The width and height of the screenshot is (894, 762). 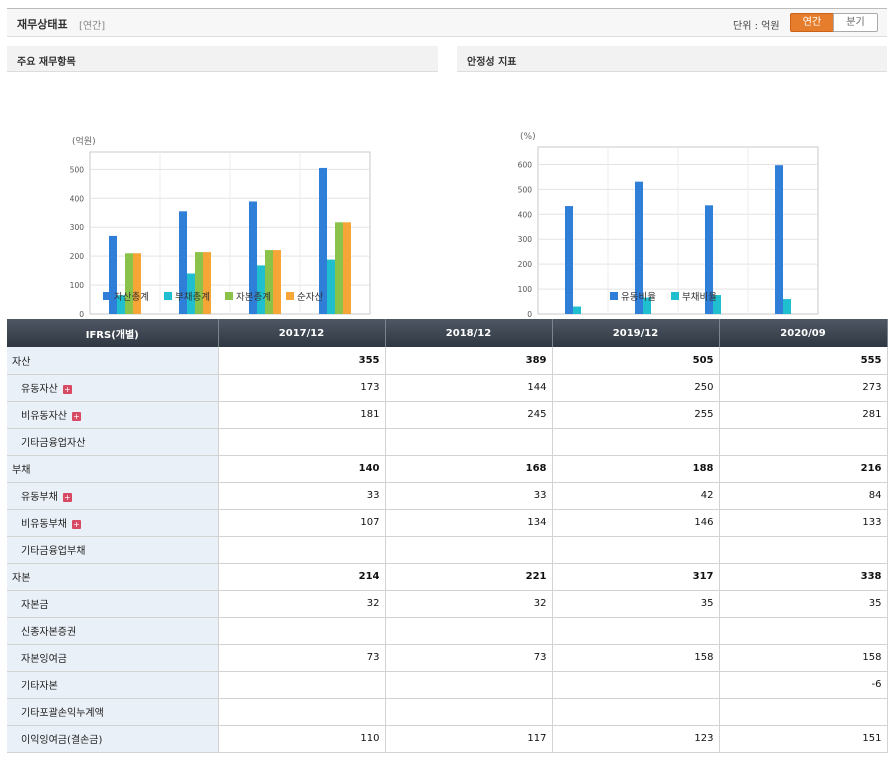 I want to click on chart-panel-title: 주요 재무항목, so click(x=222, y=59).